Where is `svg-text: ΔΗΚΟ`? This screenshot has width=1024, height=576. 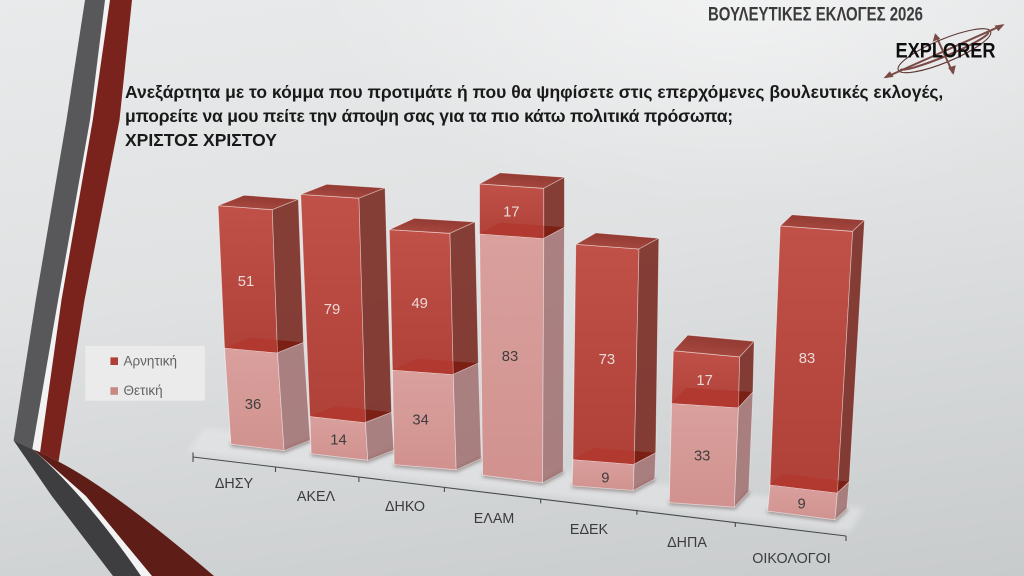 svg-text: ΔΗΚΟ is located at coordinates (405, 507).